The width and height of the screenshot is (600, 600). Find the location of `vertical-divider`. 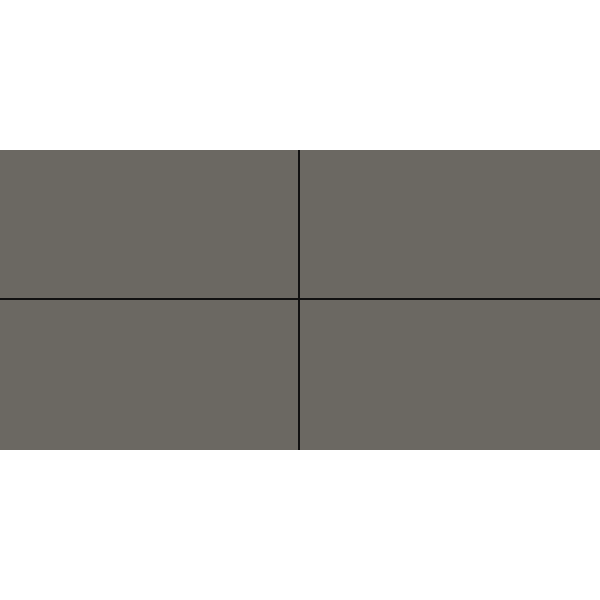

vertical-divider is located at coordinates (299, 300).